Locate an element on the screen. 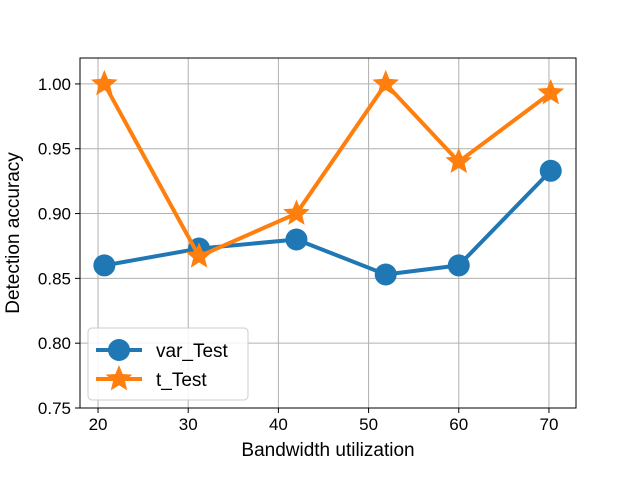  x-tick-label: 30 is located at coordinates (188, 424).